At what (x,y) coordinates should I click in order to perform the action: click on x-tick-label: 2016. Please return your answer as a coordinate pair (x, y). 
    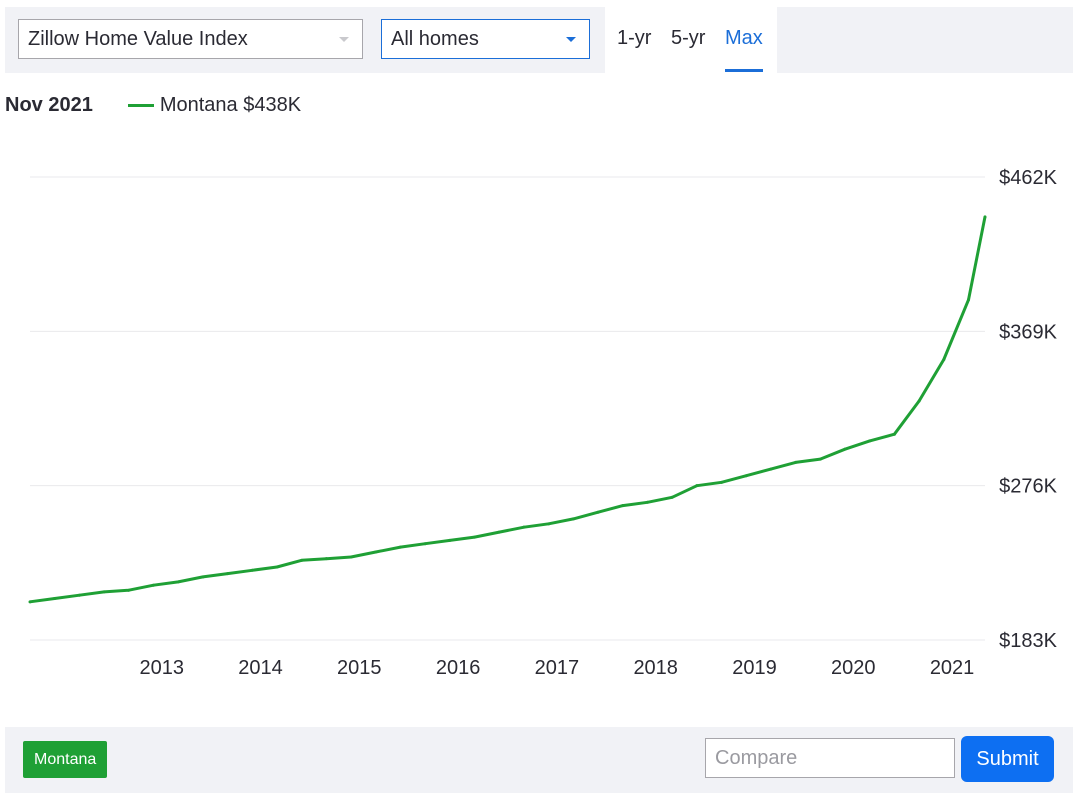
    Looking at the image, I should click on (458, 668).